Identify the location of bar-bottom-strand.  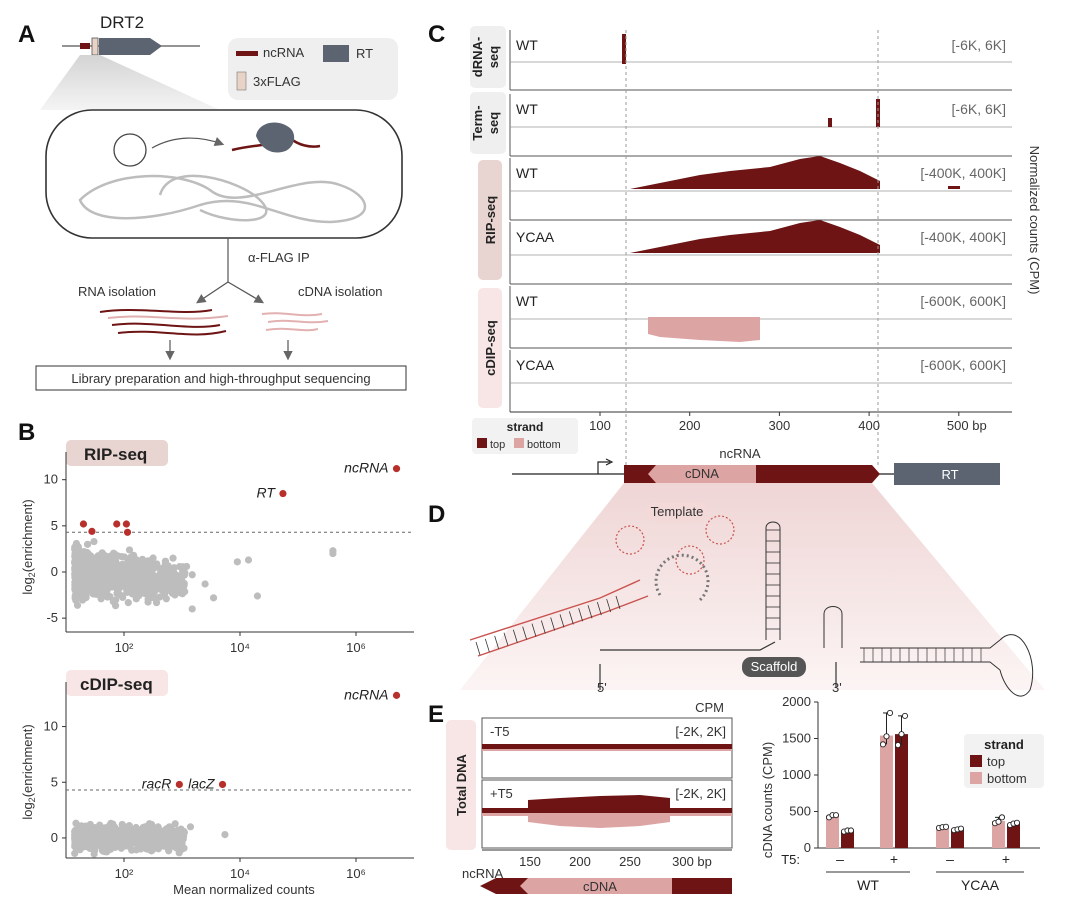
(886, 791).